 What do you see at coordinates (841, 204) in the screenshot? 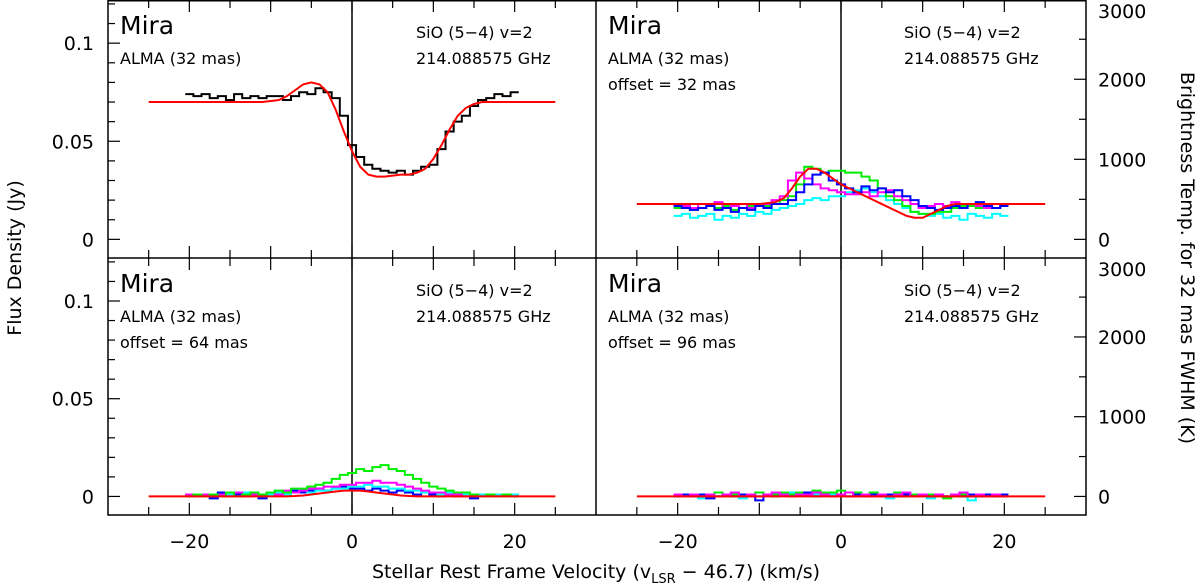
I see `observed-spectrum-cyan` at bounding box center [841, 204].